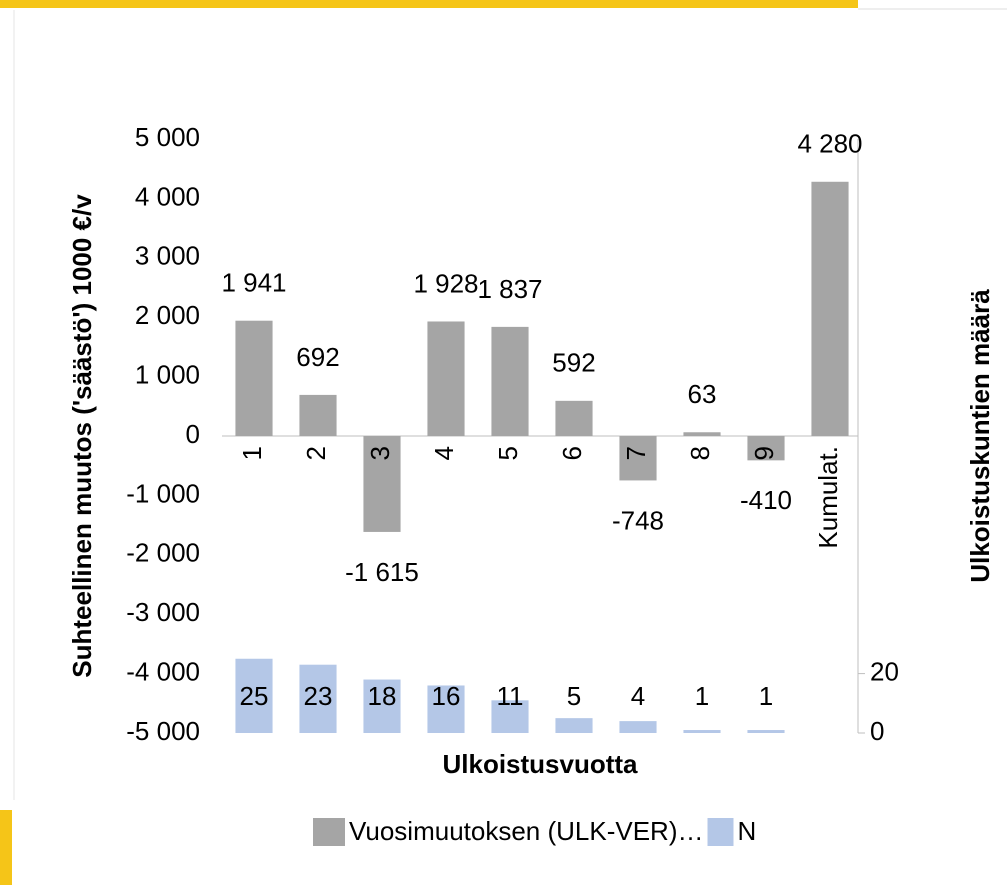  I want to click on value-label: 16, so click(446, 696).